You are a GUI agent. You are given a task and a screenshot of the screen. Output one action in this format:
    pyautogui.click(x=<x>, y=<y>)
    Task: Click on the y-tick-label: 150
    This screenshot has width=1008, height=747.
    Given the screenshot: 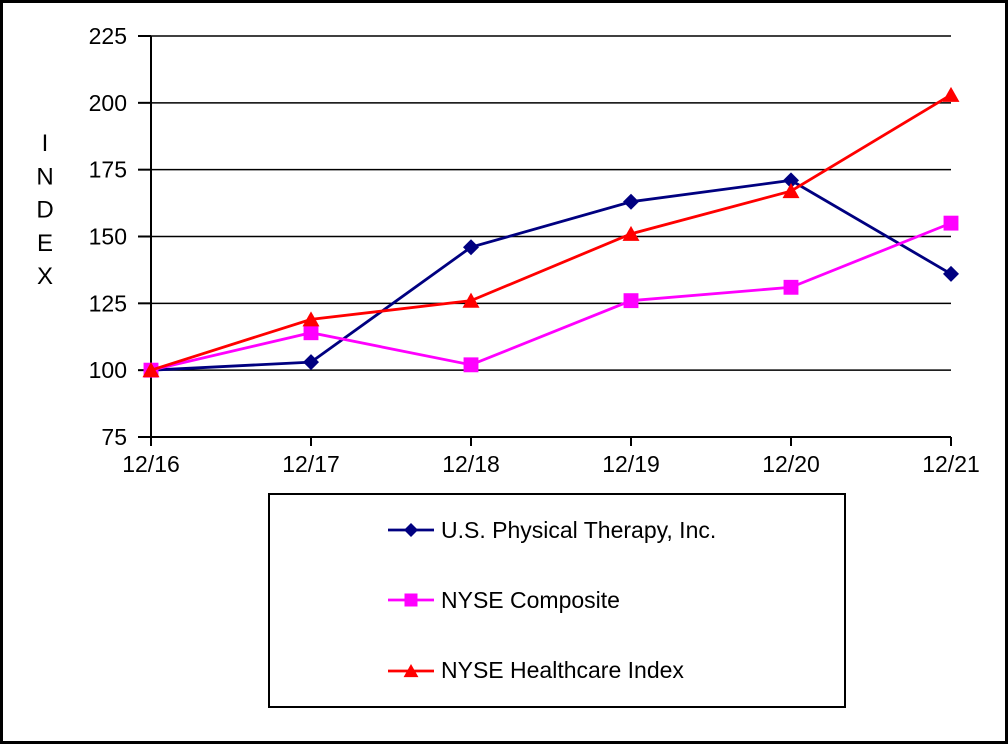 What is the action you would take?
    pyautogui.click(x=108, y=237)
    